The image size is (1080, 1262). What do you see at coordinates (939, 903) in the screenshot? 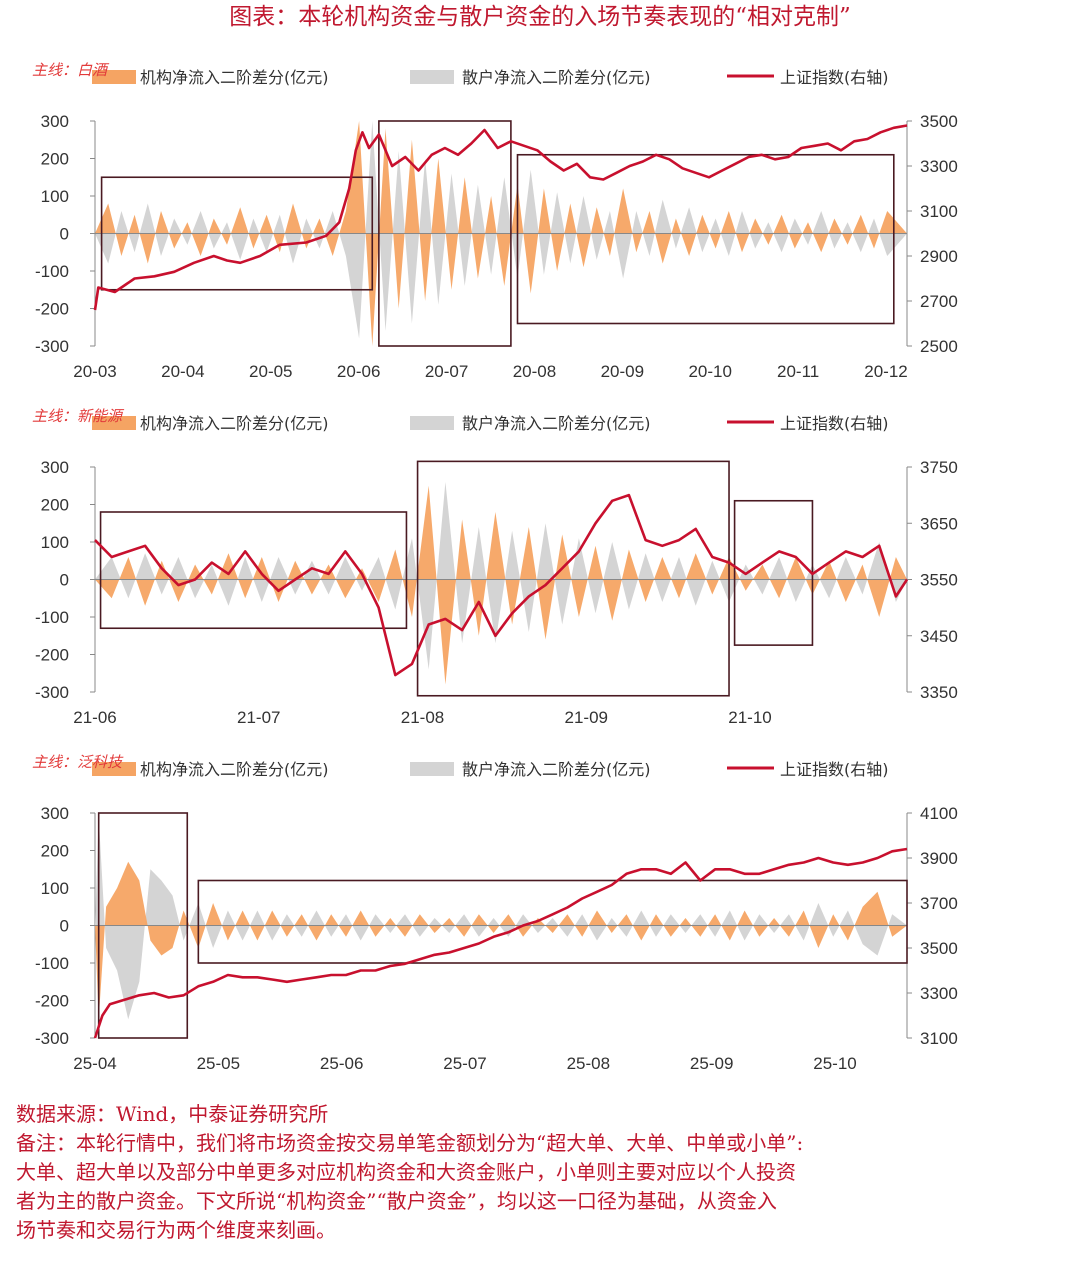
I see `right-tick-label: 3700` at bounding box center [939, 903].